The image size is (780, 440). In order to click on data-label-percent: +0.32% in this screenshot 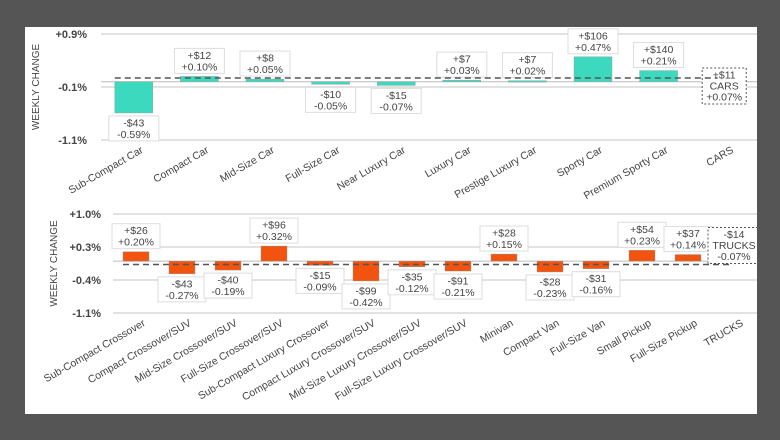, I will do `click(274, 237)`.